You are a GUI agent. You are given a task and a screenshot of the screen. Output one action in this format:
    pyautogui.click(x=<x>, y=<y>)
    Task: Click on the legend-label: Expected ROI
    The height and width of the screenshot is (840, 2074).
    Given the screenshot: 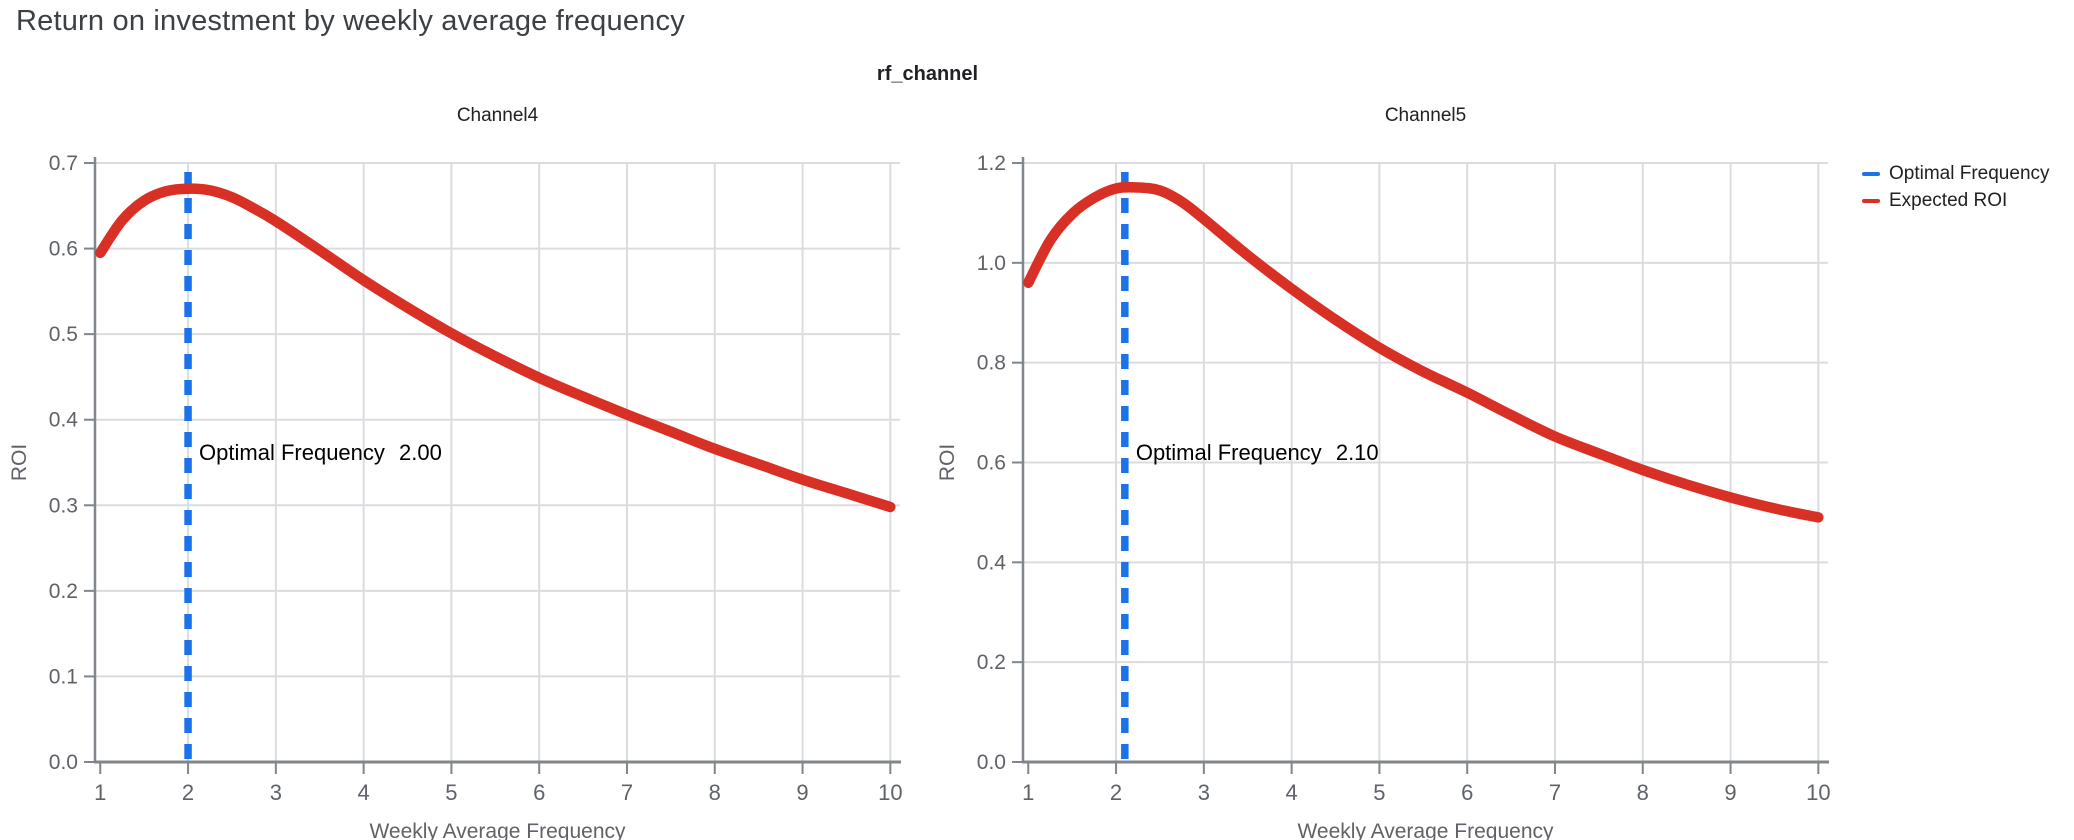 What is the action you would take?
    pyautogui.click(x=1948, y=200)
    